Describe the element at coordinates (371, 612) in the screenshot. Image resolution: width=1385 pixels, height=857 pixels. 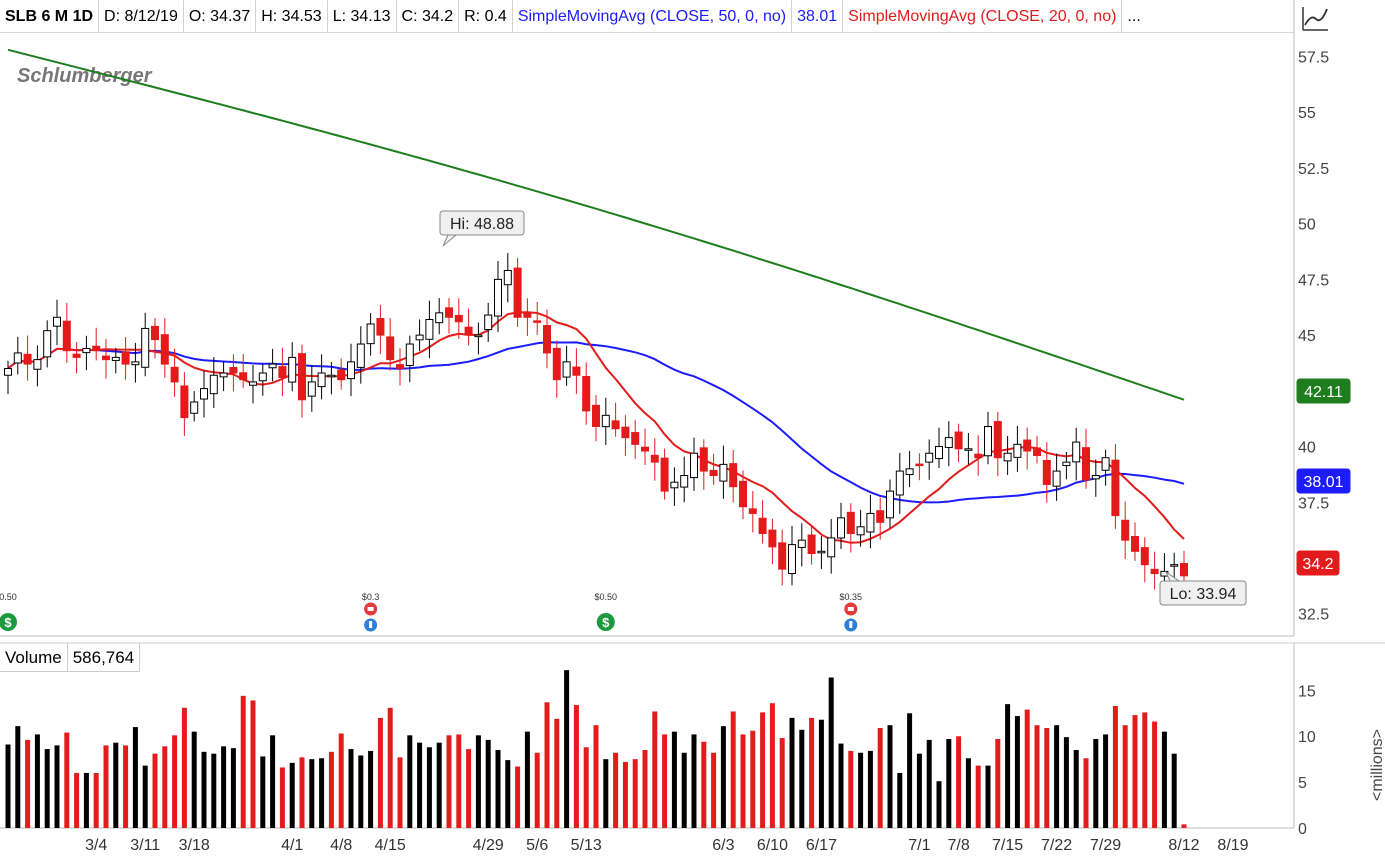
I see `earnings-event-marker: $0.3` at that location.